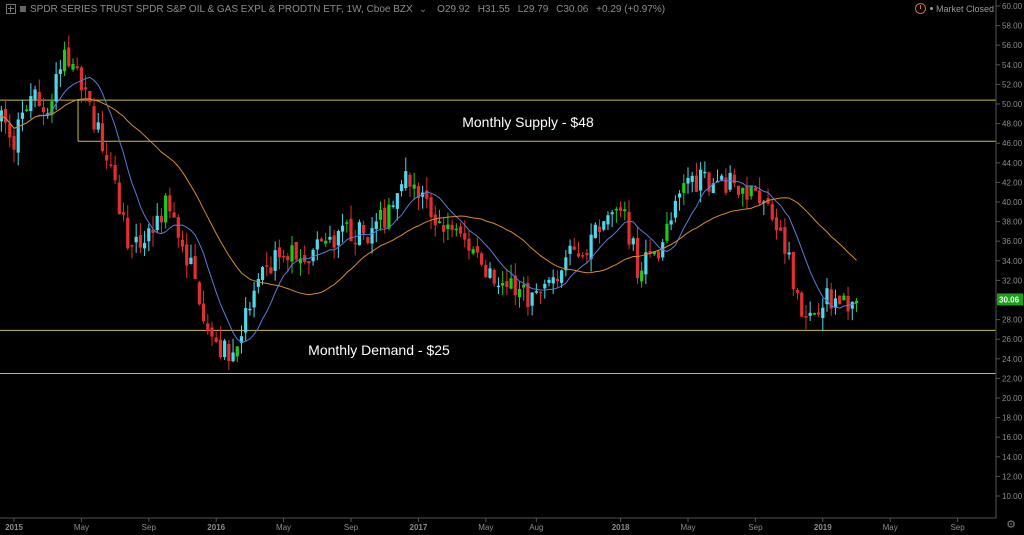 This screenshot has width=1024, height=535. I want to click on y-tick-label: 22.00, so click(1012, 378).